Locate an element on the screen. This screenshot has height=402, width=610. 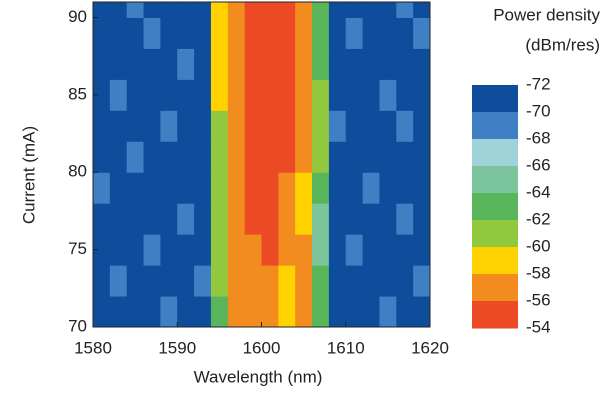
colorbar-label: -70 is located at coordinates (538, 110).